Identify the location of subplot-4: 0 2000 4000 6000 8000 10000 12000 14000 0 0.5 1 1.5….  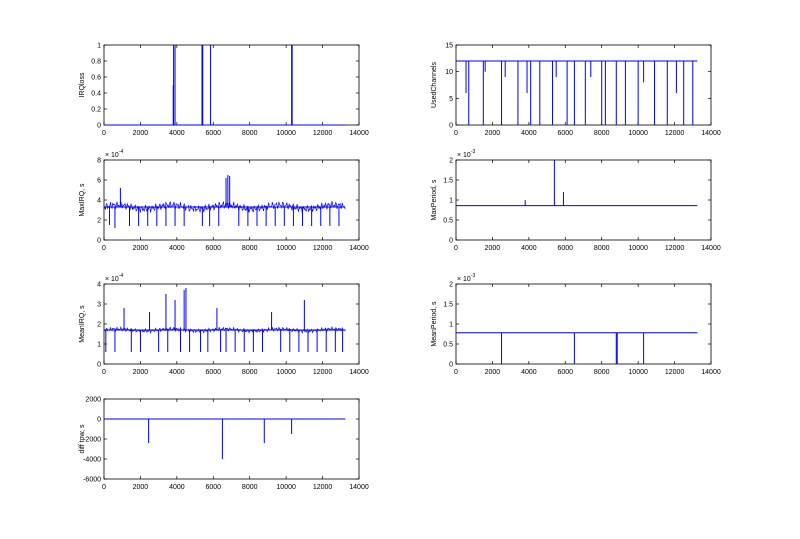
(576, 200).